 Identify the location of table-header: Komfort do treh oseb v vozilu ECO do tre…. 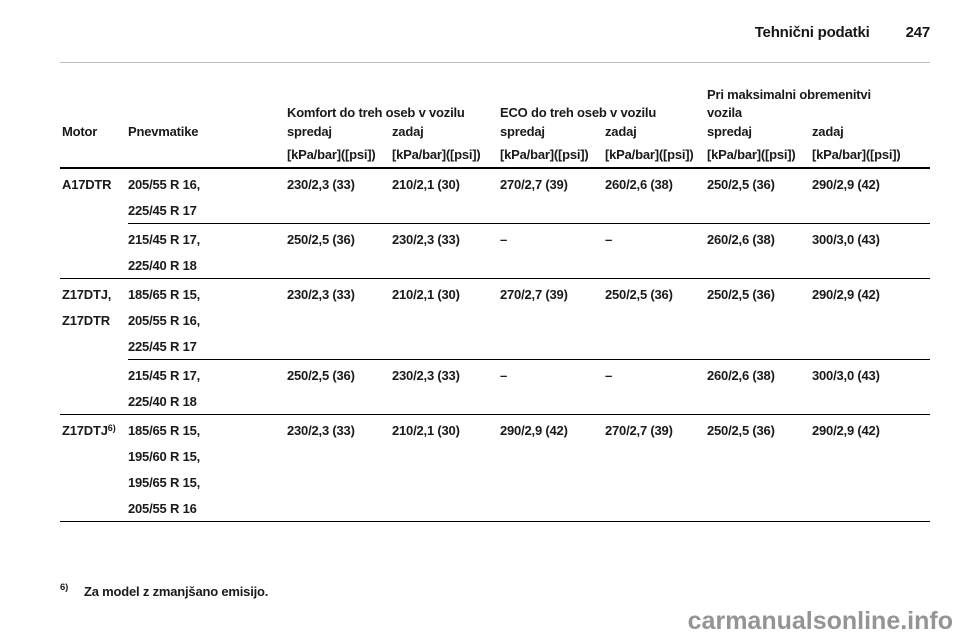
(495, 124).